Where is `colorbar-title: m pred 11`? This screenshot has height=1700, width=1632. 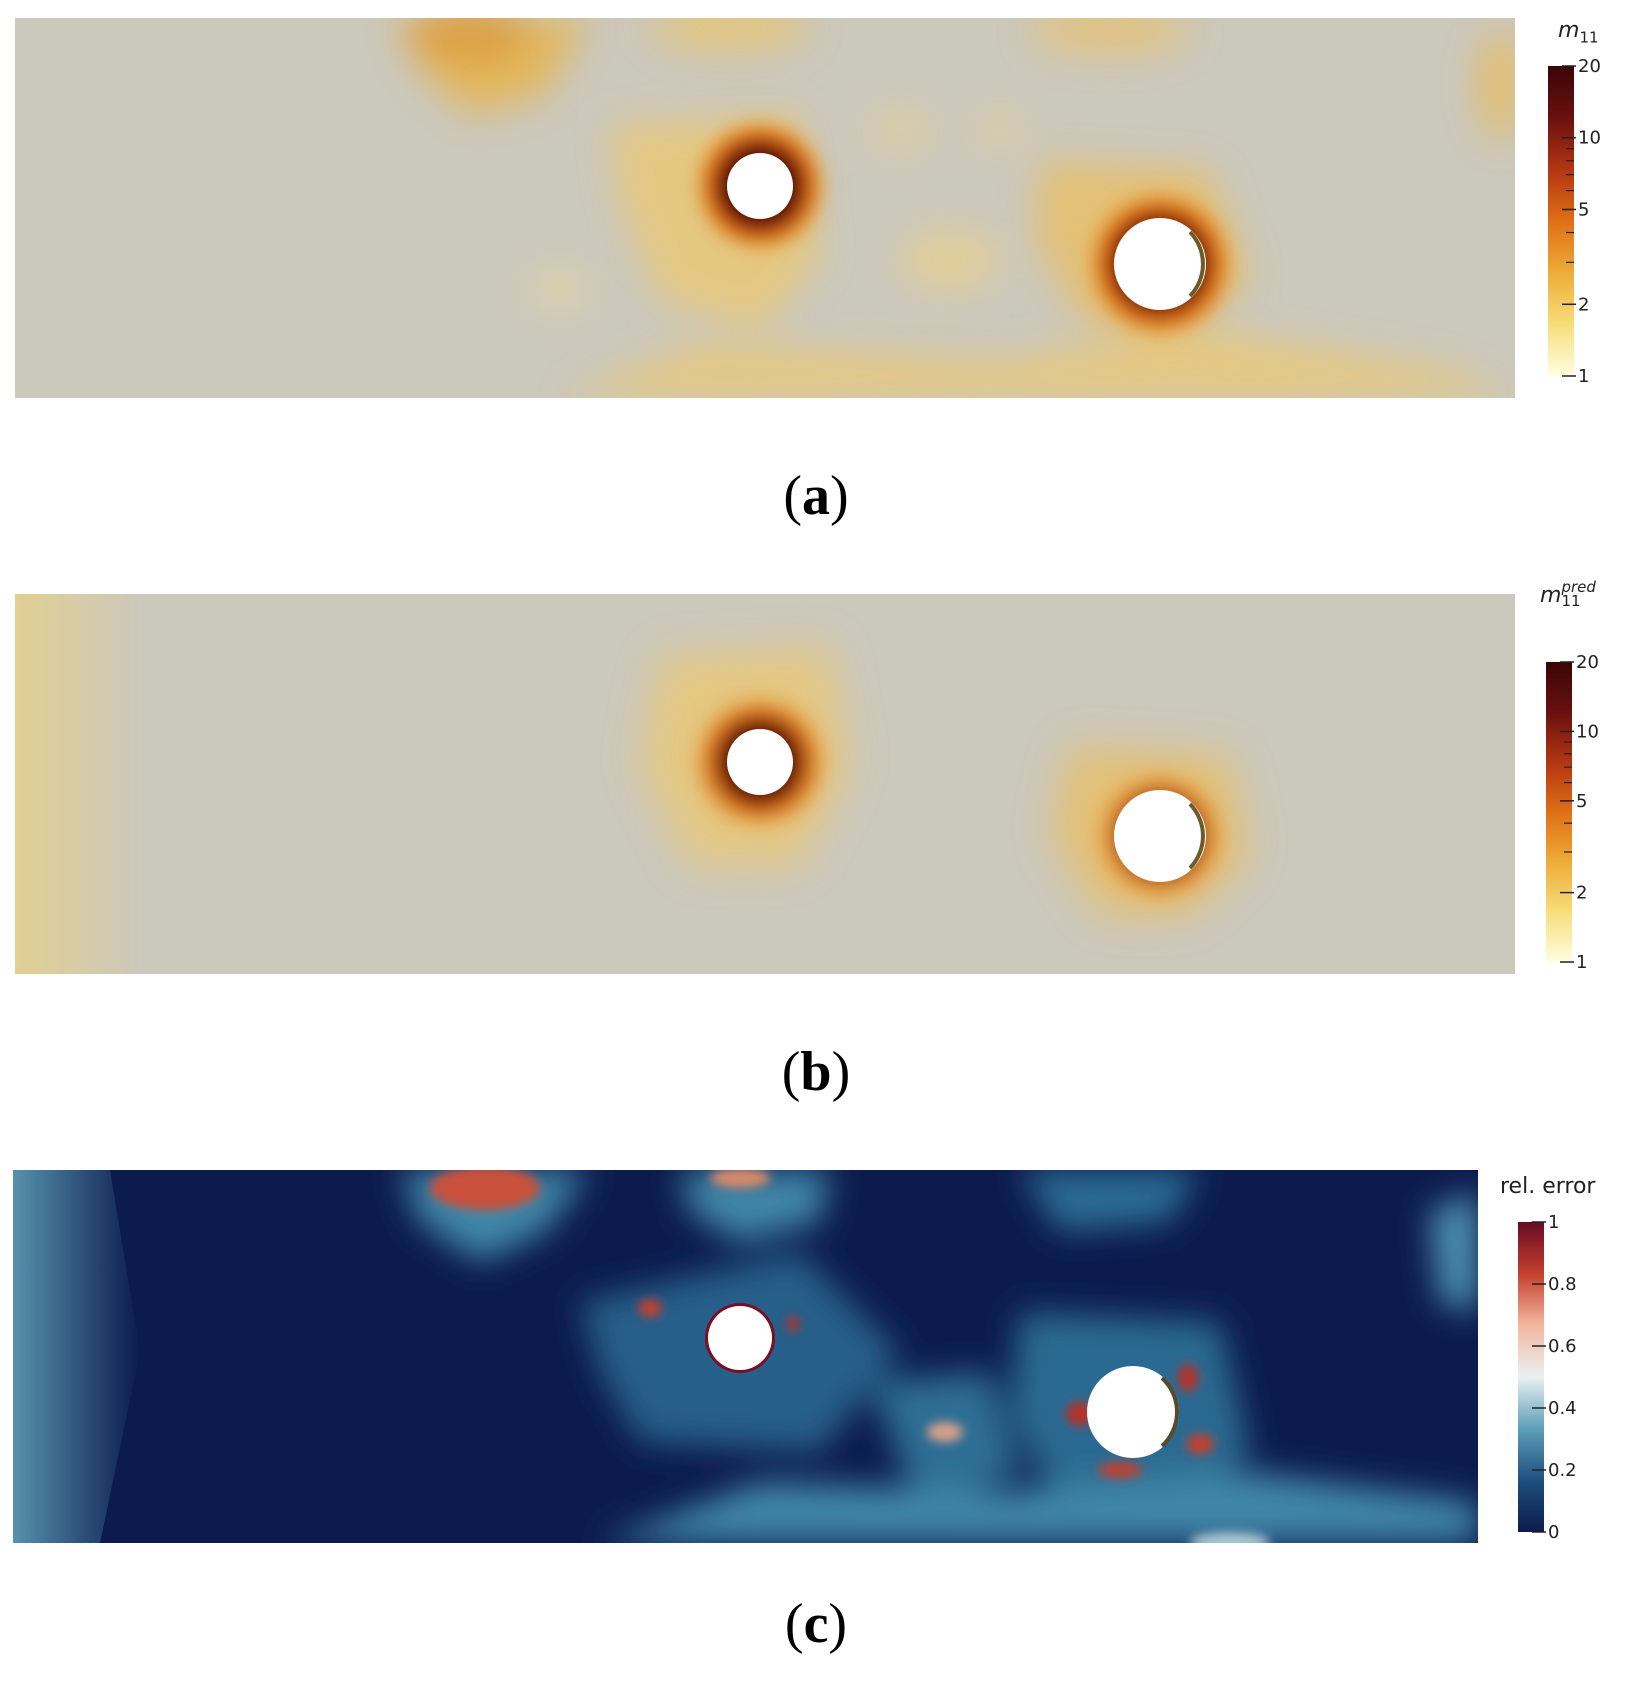
colorbar-title: m pred 11 is located at coordinates (1568, 594).